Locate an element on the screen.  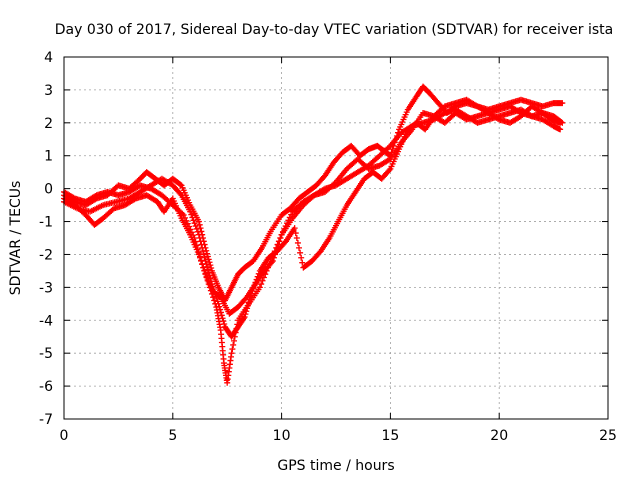
y-tick-label: 1 is located at coordinates (48, 157).